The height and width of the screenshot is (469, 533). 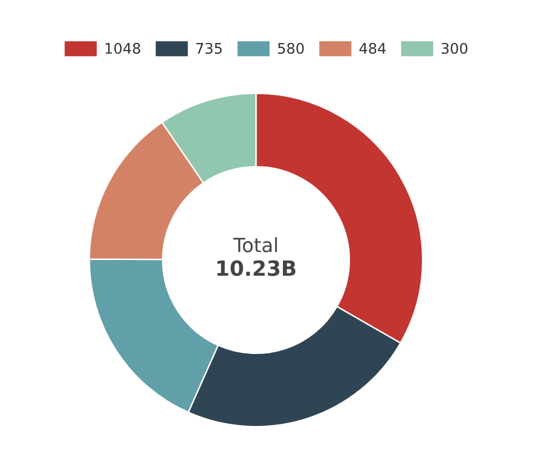 What do you see at coordinates (255, 244) in the screenshot?
I see `text: Total` at bounding box center [255, 244].